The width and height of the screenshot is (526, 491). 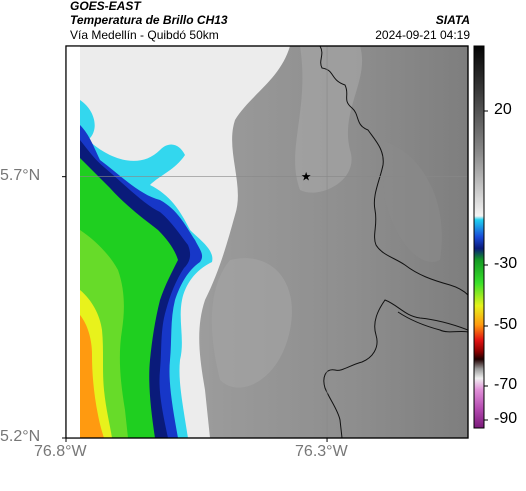 I want to click on product-title: Temperatura de Brillo CH13, so click(x=149, y=20).